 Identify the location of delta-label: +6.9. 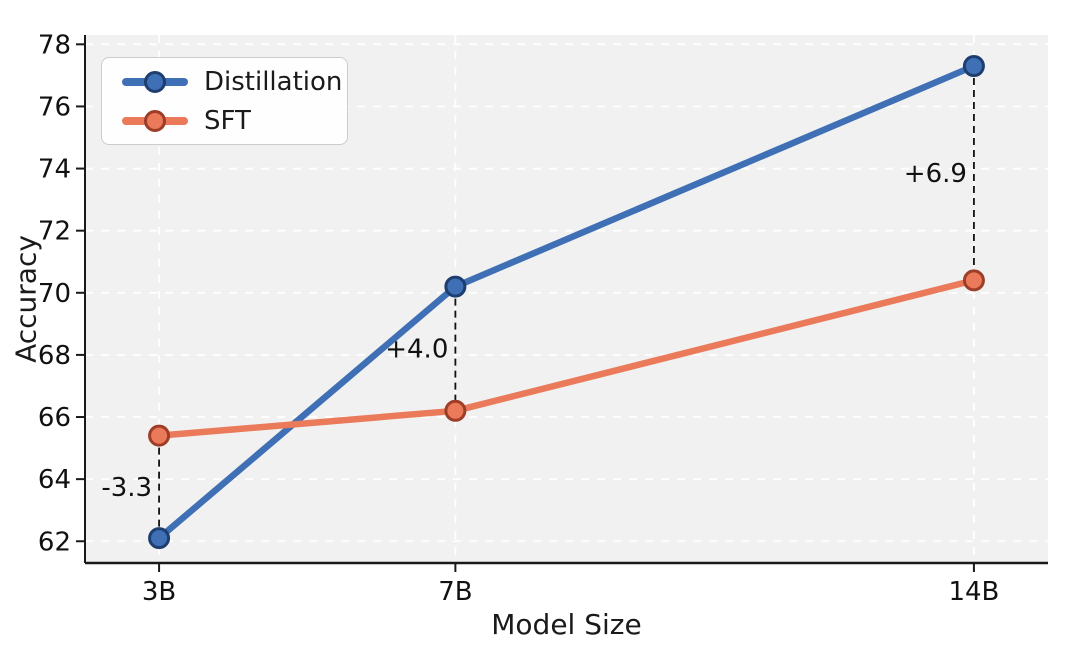
(935, 174).